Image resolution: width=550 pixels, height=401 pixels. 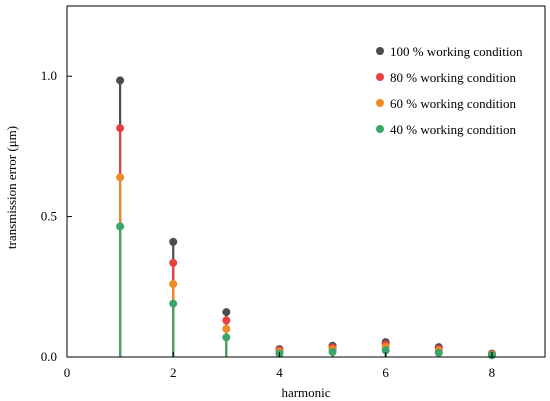 I want to click on y-axis-label: transmission error (μm), so click(x=11, y=187).